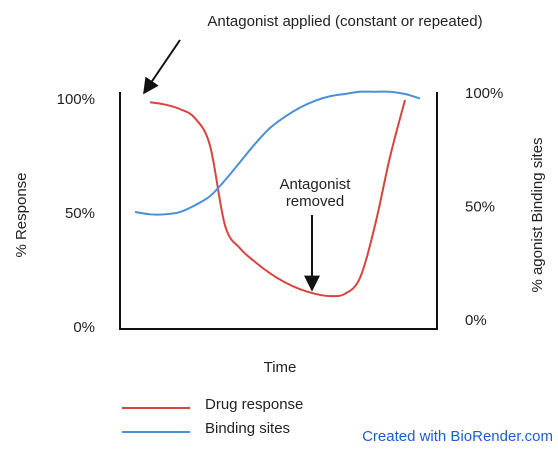 The height and width of the screenshot is (449, 558). Describe the element at coordinates (254, 404) in the screenshot. I see `legend-label: Drug response` at that location.